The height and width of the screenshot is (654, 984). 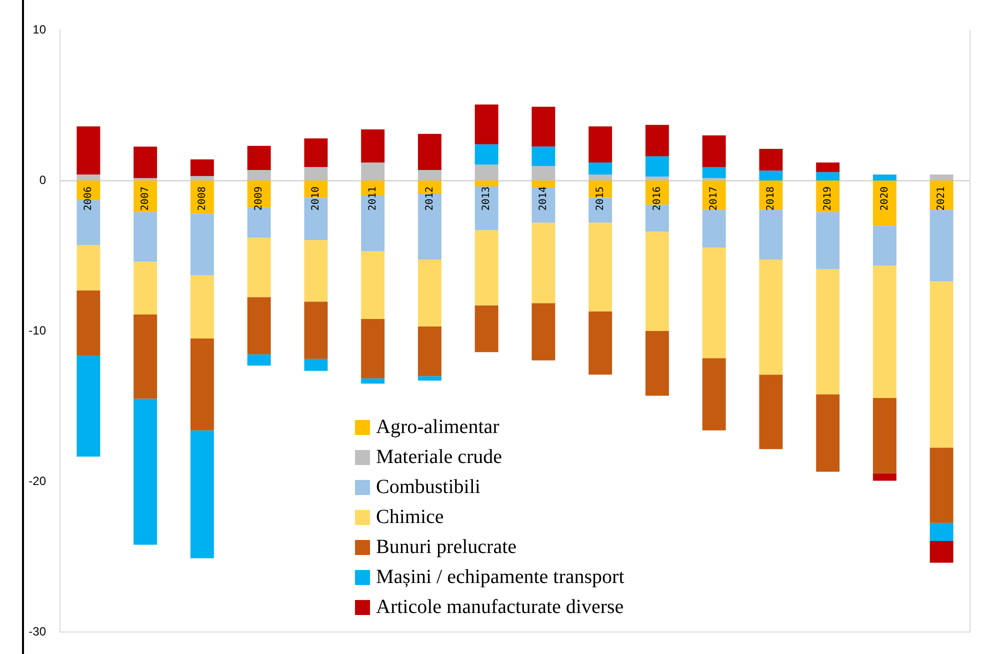 What do you see at coordinates (828, 198) in the screenshot?
I see `x-tick-label: 2019` at bounding box center [828, 198].